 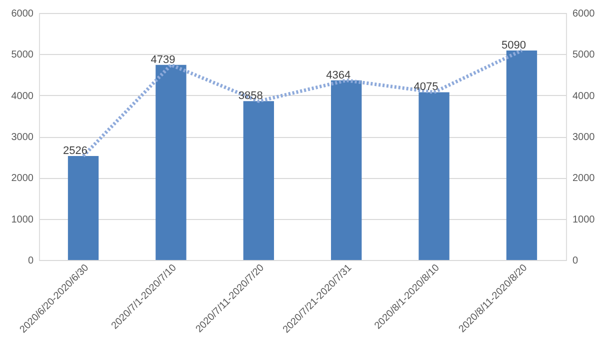 What do you see at coordinates (75, 151) in the screenshot?
I see `data-label: 2526` at bounding box center [75, 151].